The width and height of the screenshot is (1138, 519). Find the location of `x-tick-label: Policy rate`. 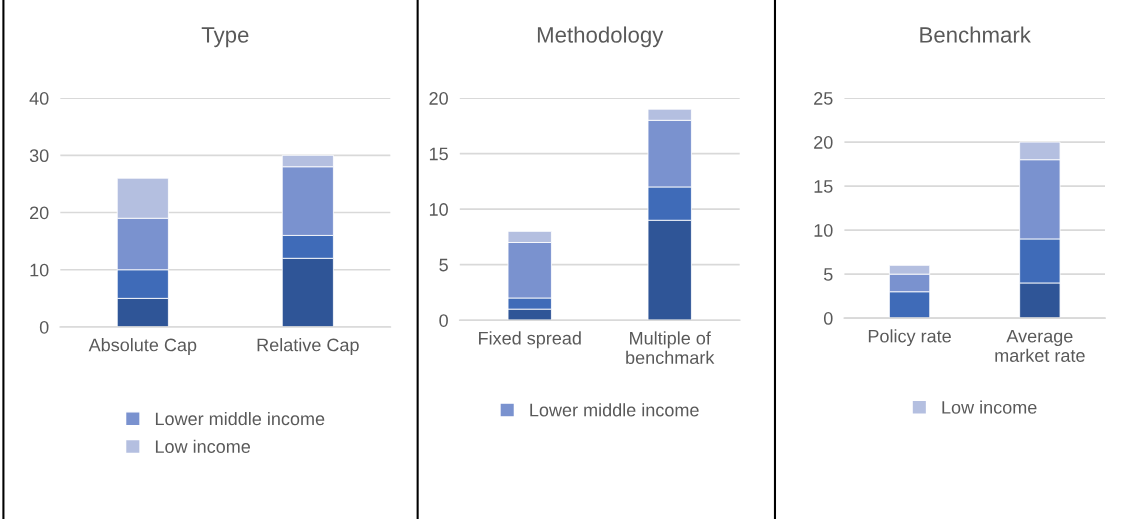

x-tick-label: Policy rate is located at coordinates (909, 338).